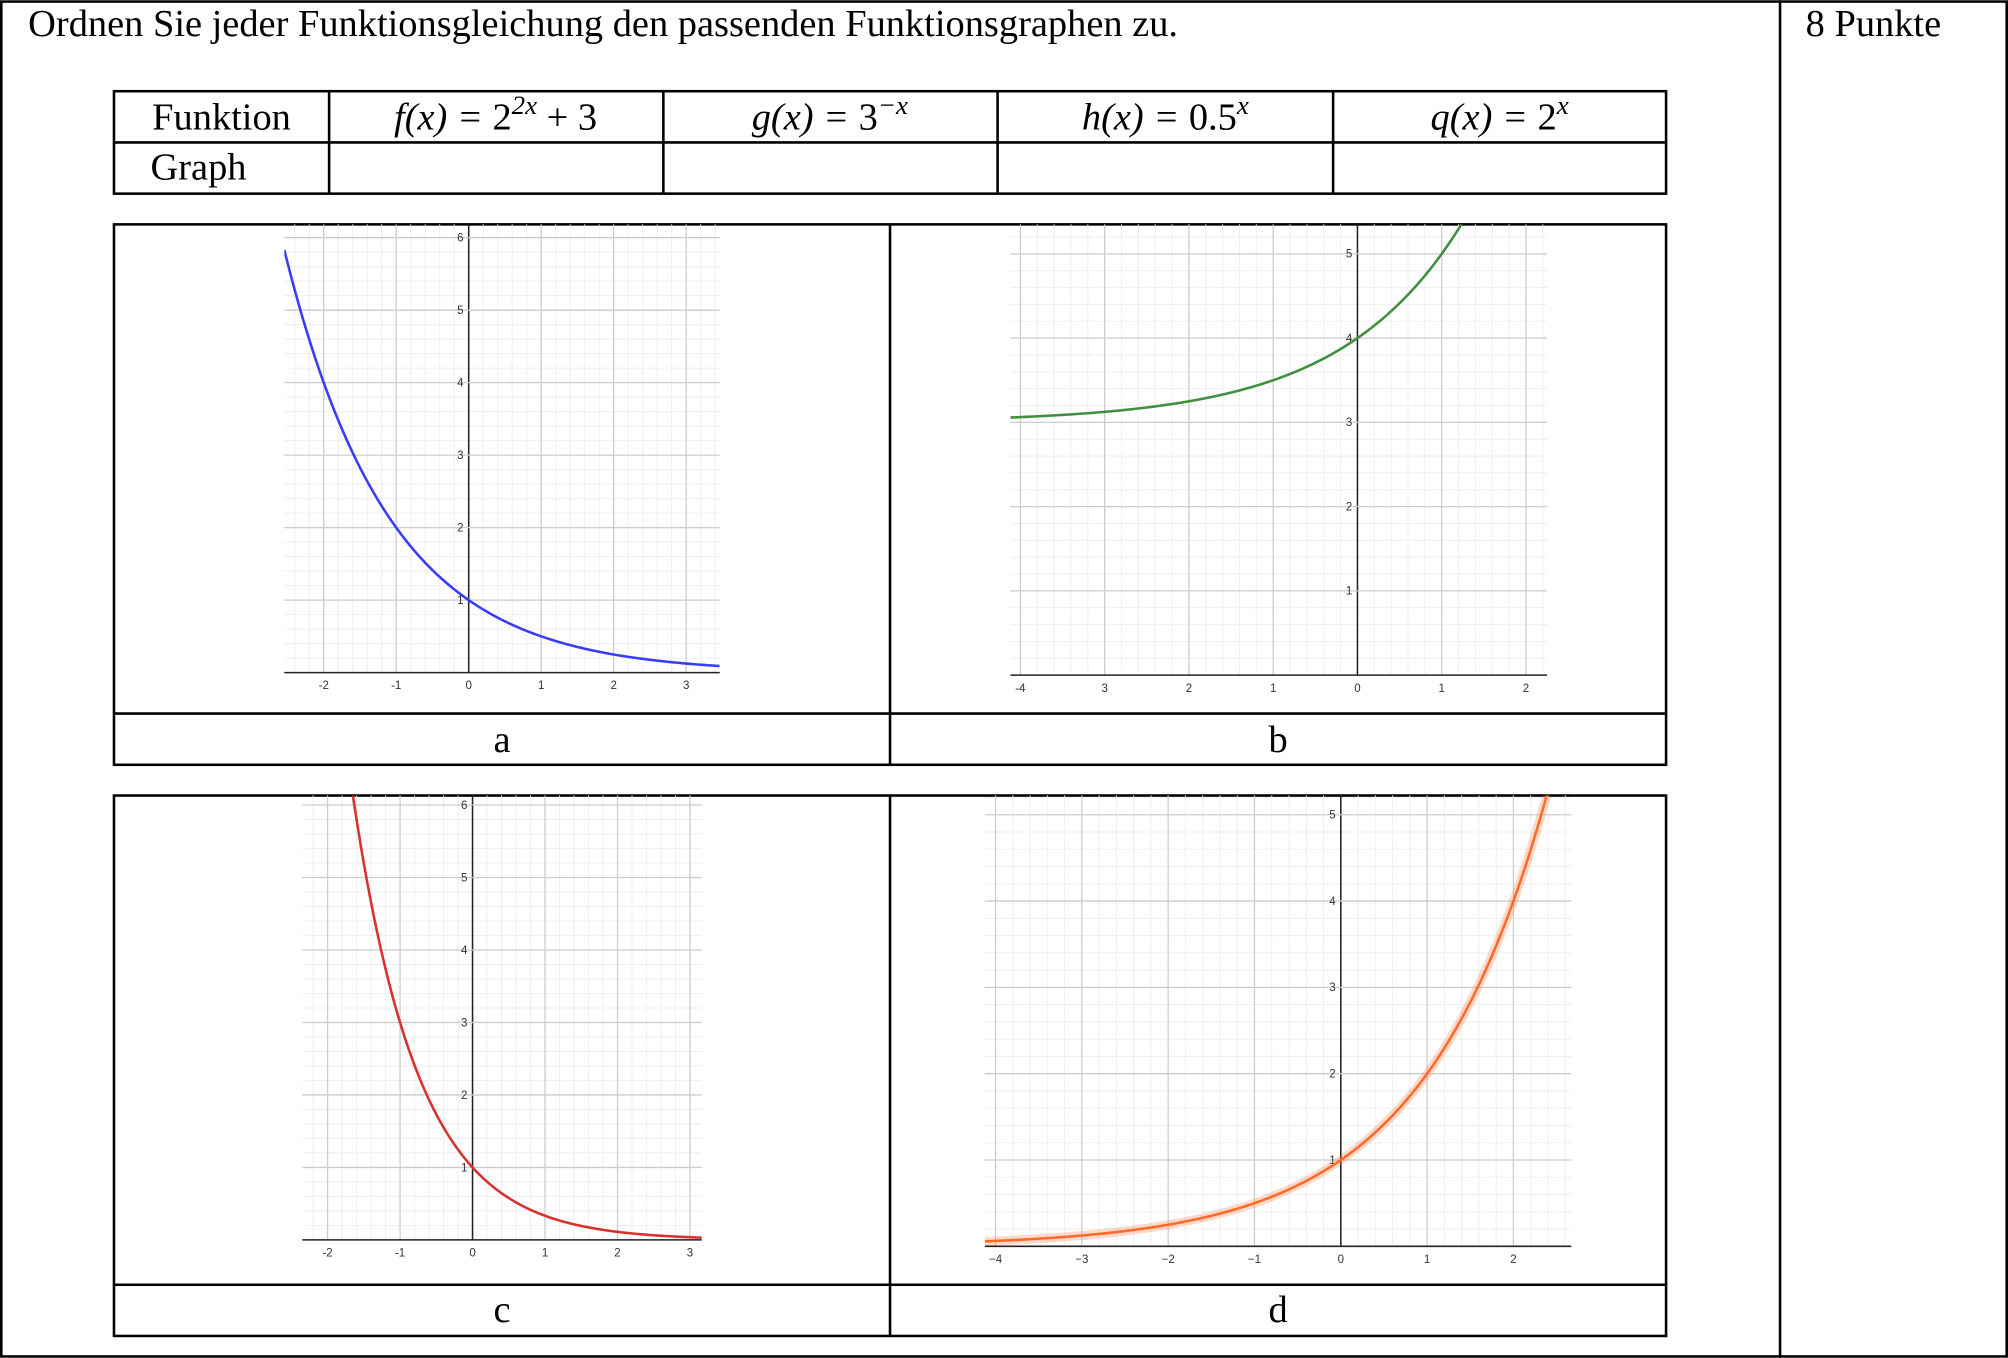 The height and width of the screenshot is (1358, 2008). What do you see at coordinates (1278, 459) in the screenshot?
I see `graph: -4 3 2 1 0 1 2 1 2 3 4 5` at bounding box center [1278, 459].